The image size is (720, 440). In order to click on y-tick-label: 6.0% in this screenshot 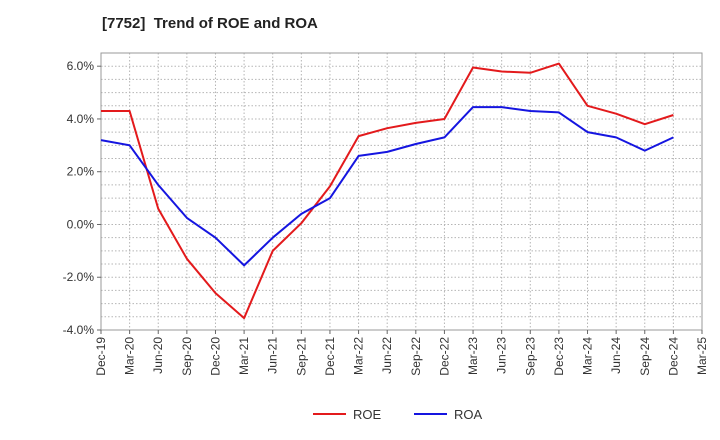, I will do `click(81, 66)`.